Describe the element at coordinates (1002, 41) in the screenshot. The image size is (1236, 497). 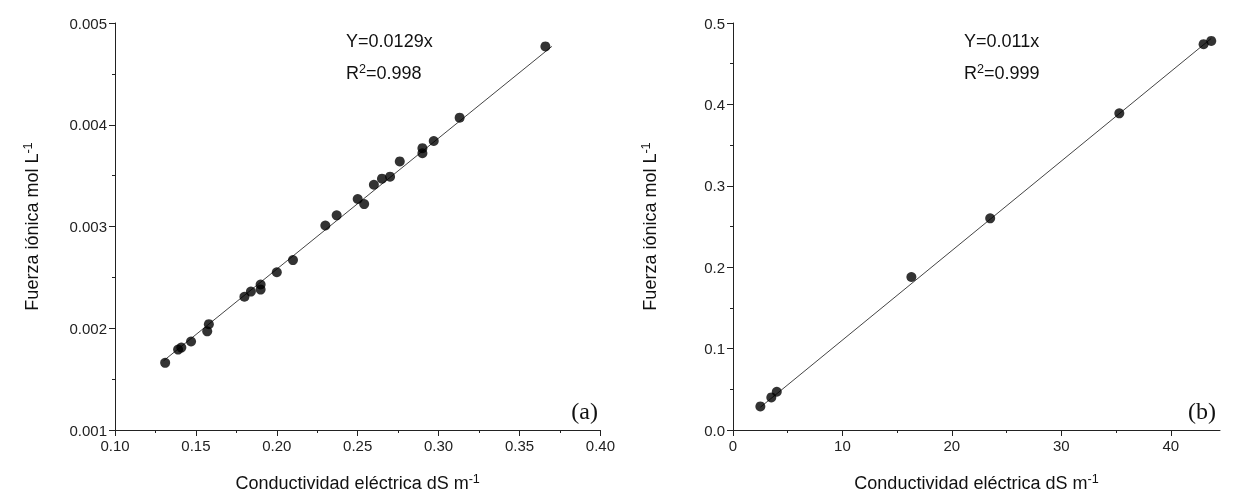
I see `annotation: Y=0.011x` at that location.